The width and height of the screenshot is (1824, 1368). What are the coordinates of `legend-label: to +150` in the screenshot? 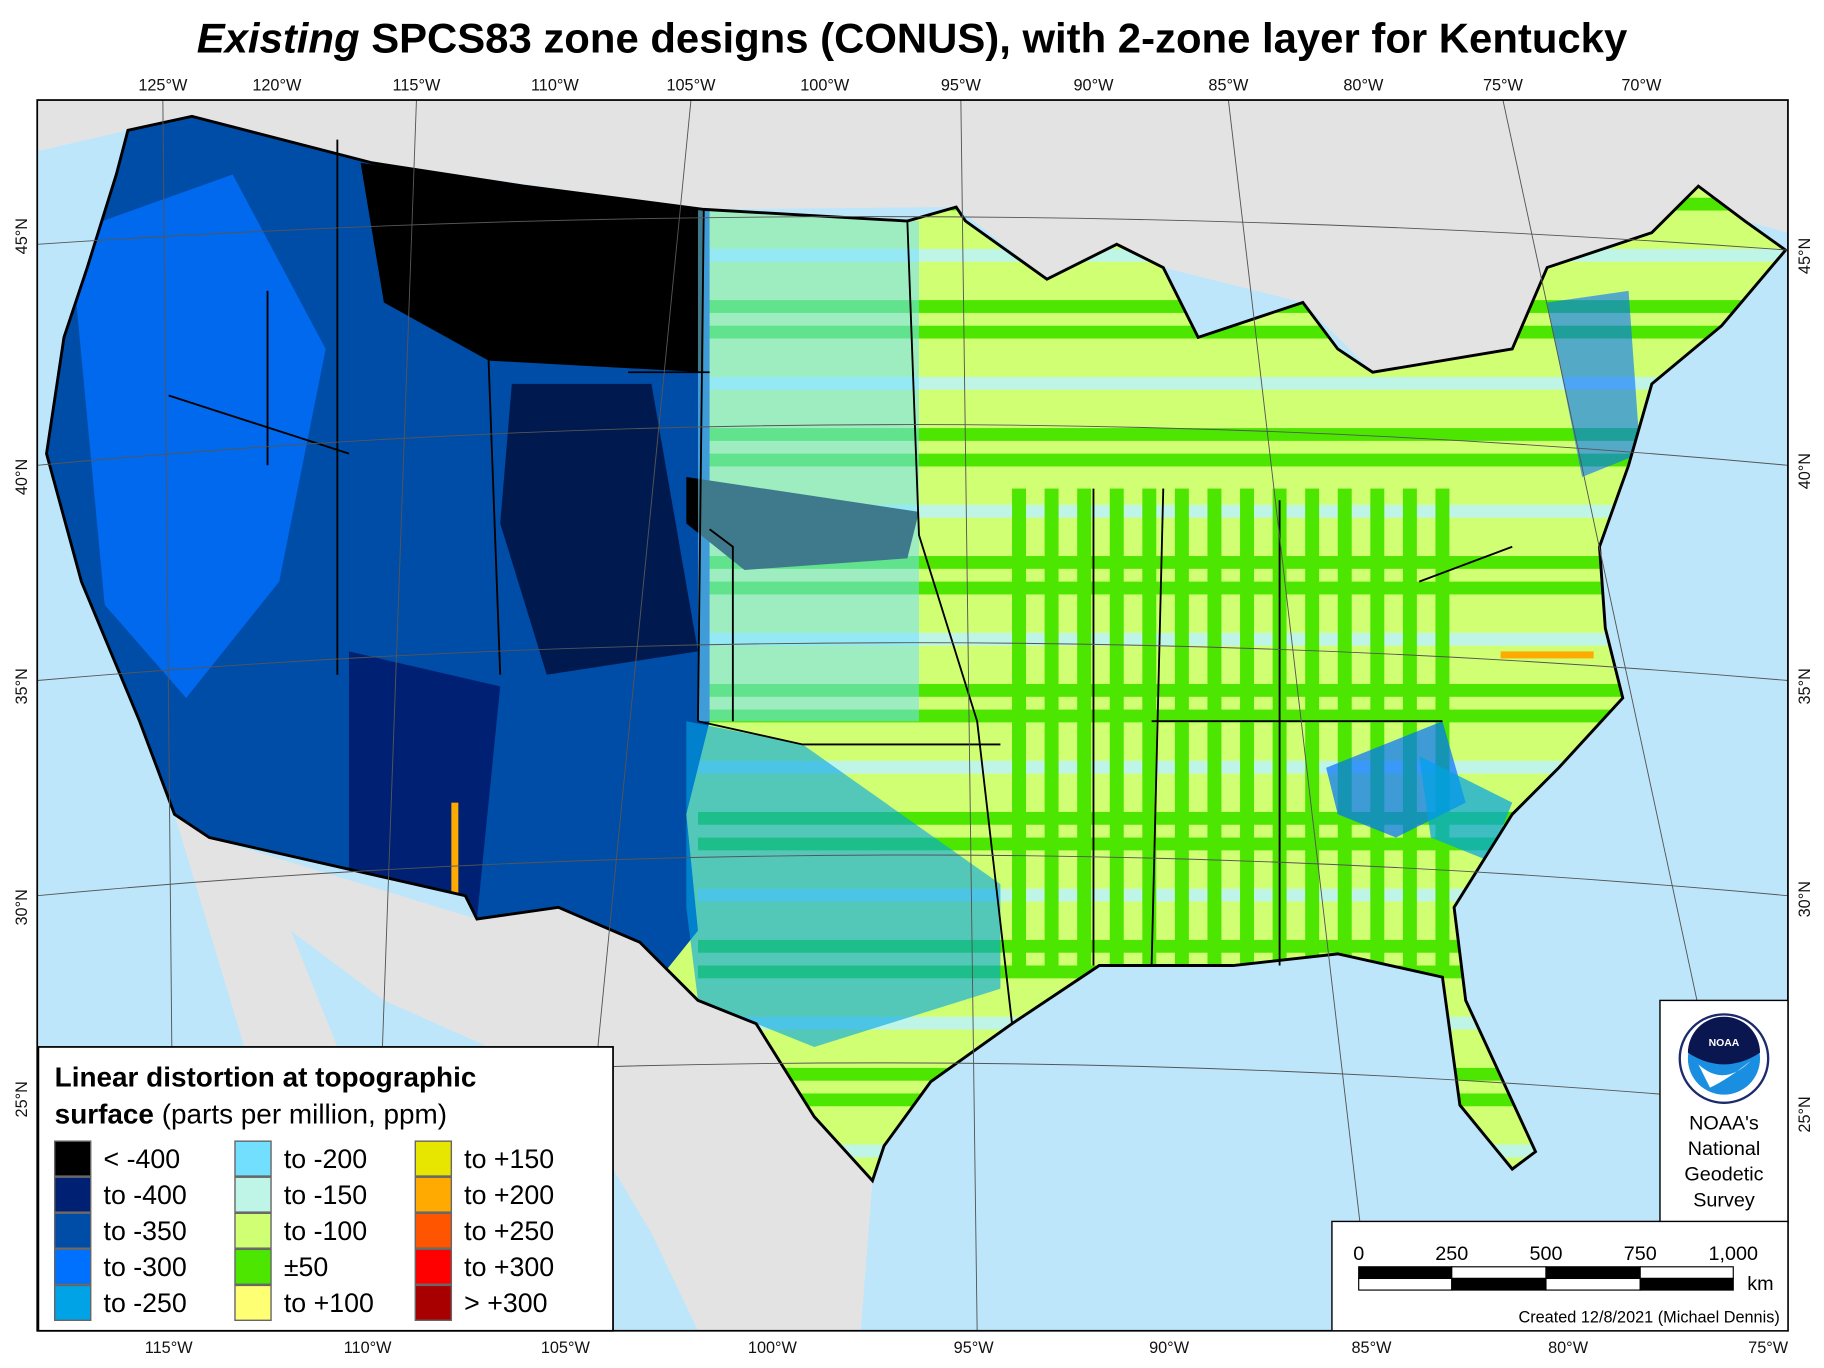 It's located at (509, 1159).